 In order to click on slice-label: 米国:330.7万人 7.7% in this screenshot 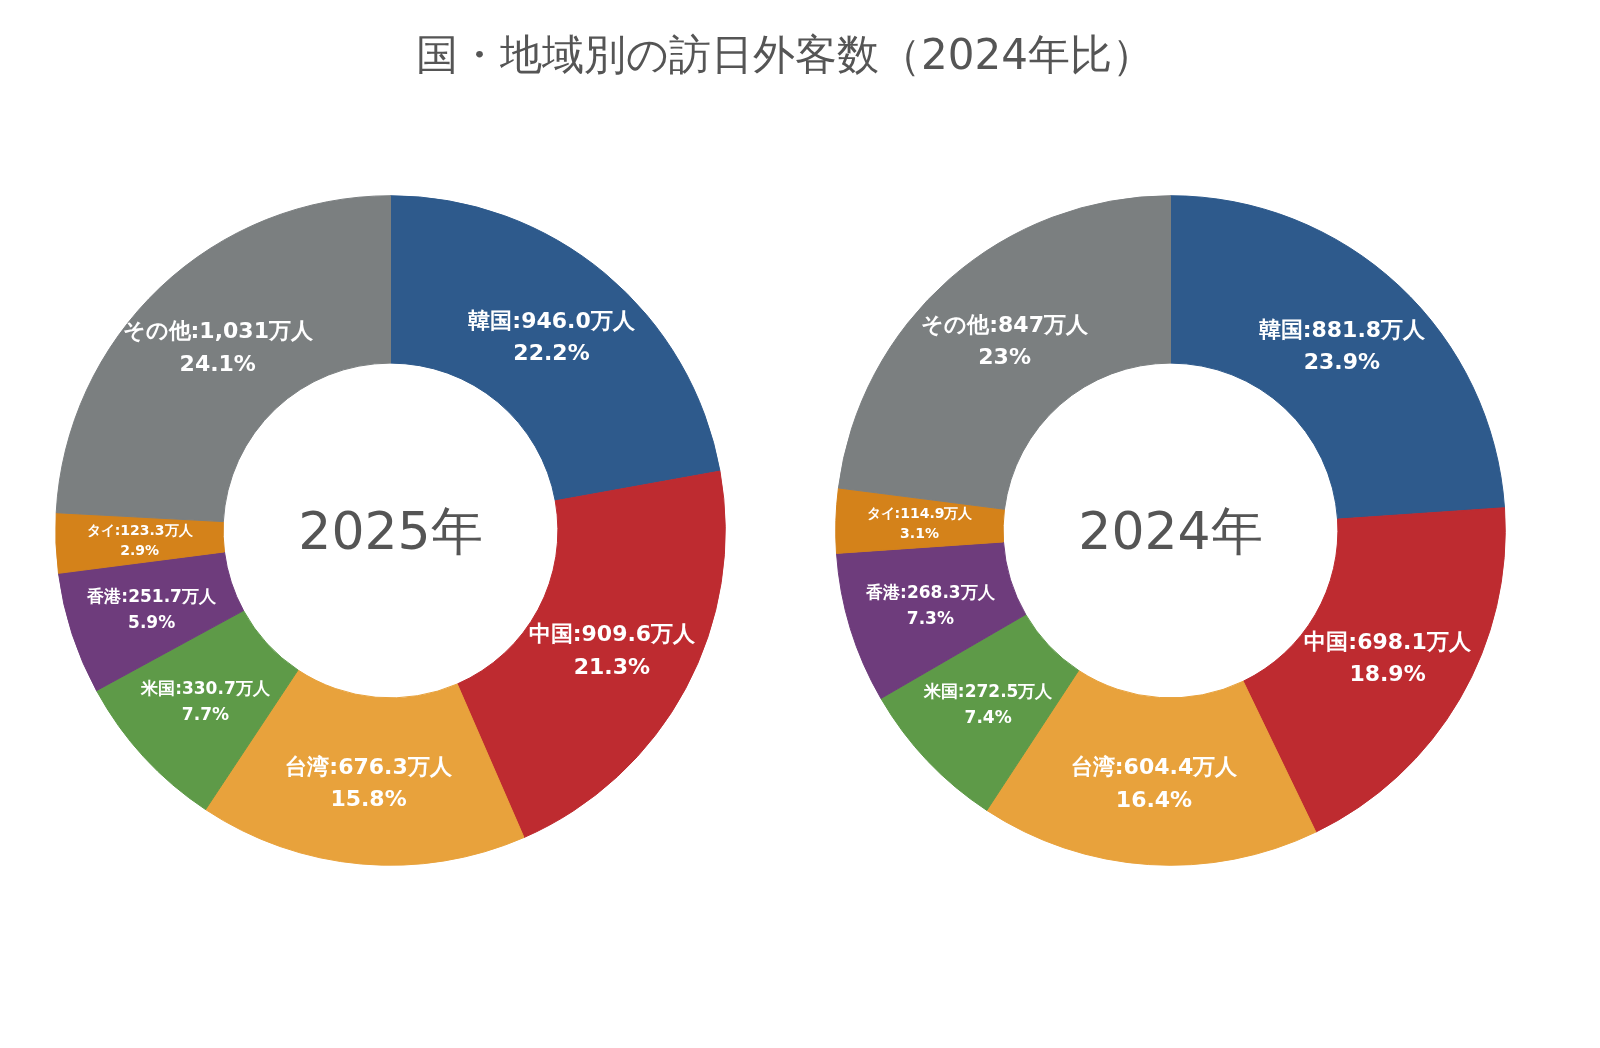, I will do `click(205, 701)`.